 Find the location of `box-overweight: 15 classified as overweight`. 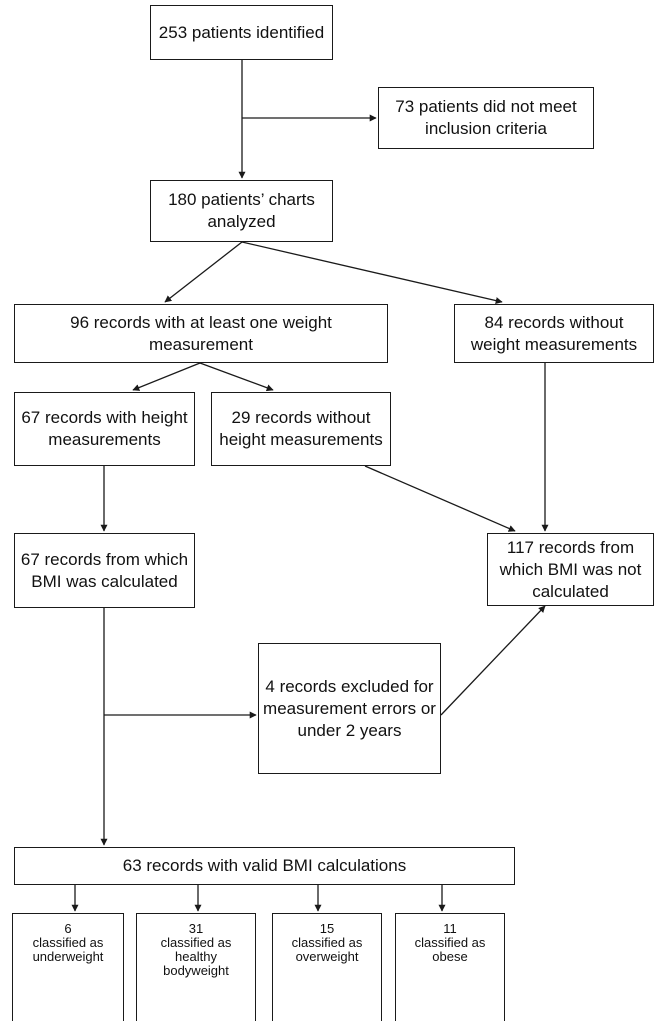

box-overweight: 15 classified as overweight is located at coordinates (327, 967).